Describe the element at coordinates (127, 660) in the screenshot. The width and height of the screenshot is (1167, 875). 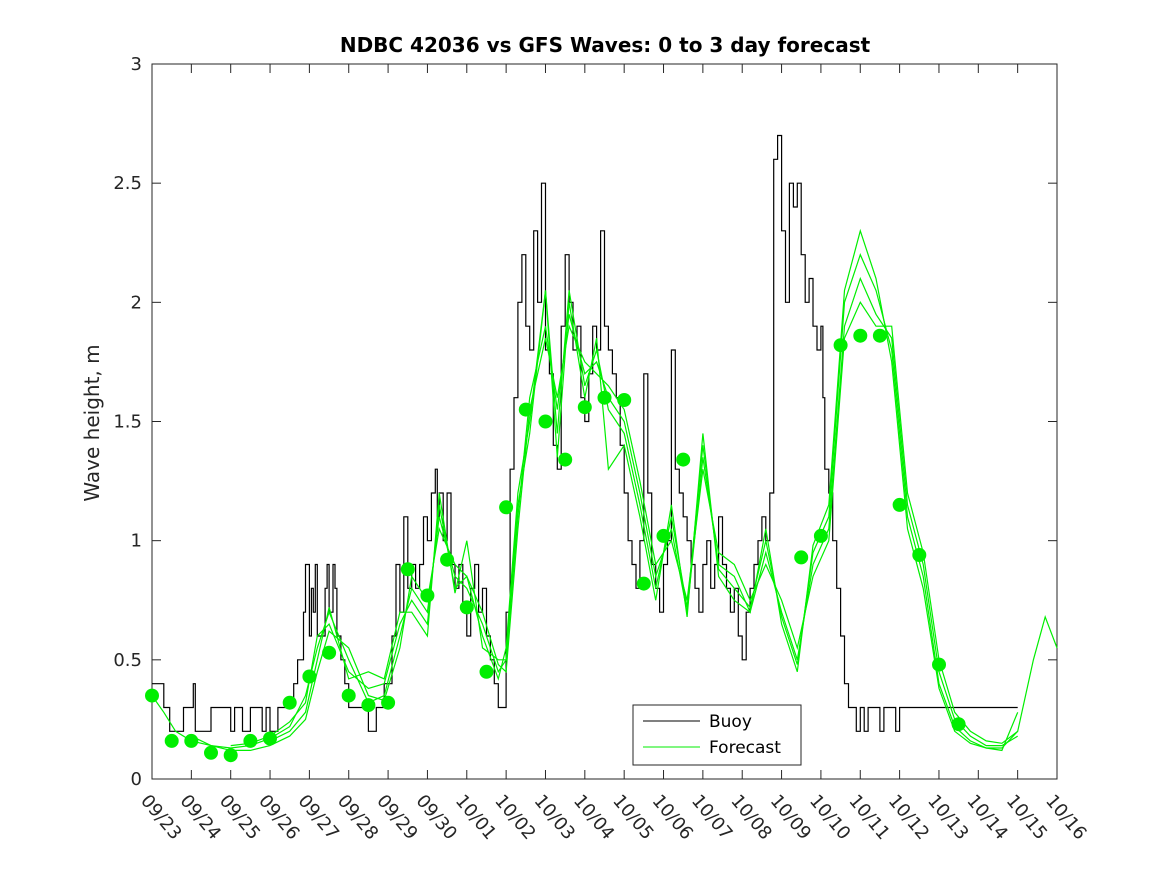
I see `y-tick-label: 0.5` at that location.